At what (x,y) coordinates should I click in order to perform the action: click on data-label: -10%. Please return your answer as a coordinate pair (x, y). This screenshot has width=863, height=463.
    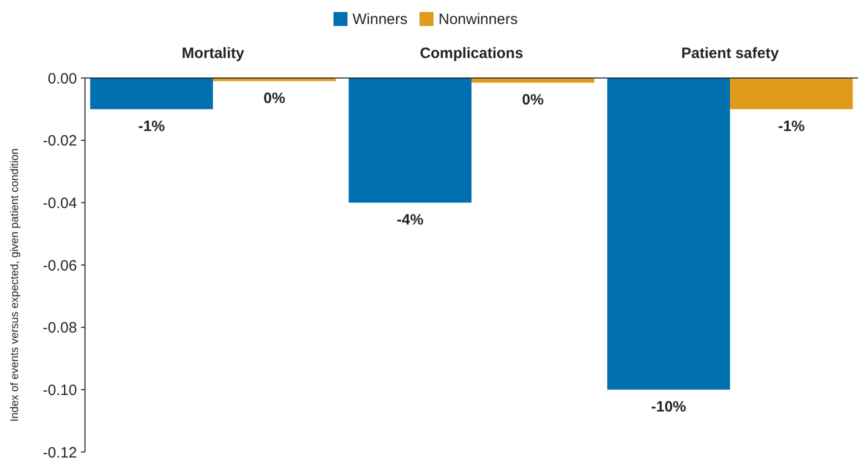
    Looking at the image, I should click on (668, 407).